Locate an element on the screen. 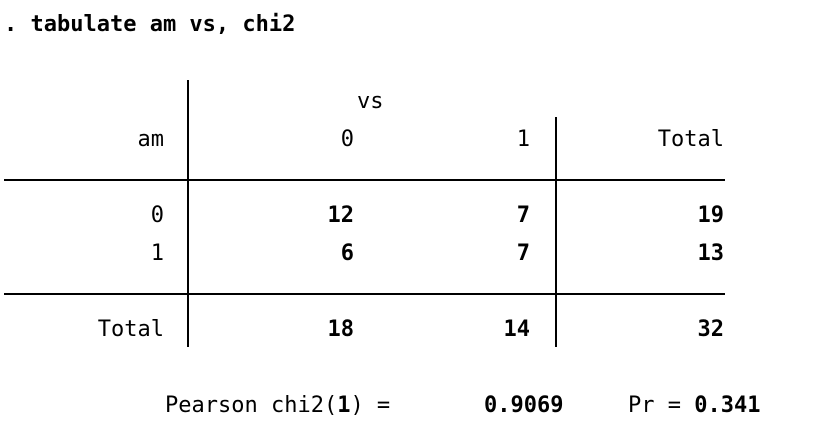 Image resolution: width=840 pixels, height=444 pixels. row-label-divider is located at coordinates (188, 213).